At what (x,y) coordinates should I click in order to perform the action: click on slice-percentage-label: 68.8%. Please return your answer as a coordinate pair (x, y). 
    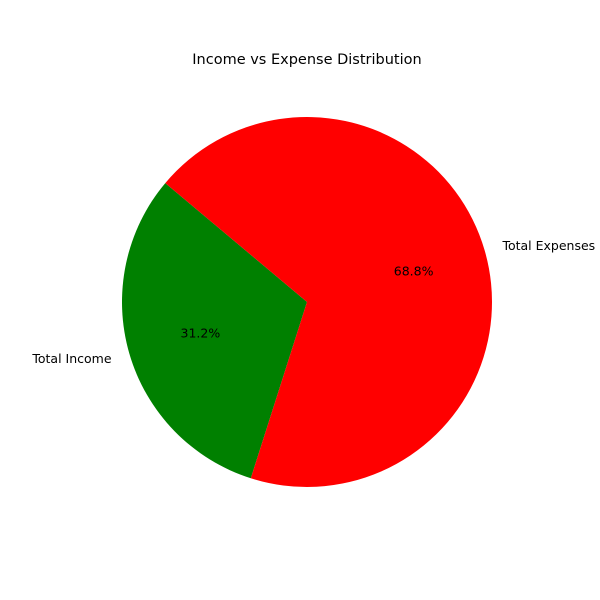
    Looking at the image, I should click on (414, 271).